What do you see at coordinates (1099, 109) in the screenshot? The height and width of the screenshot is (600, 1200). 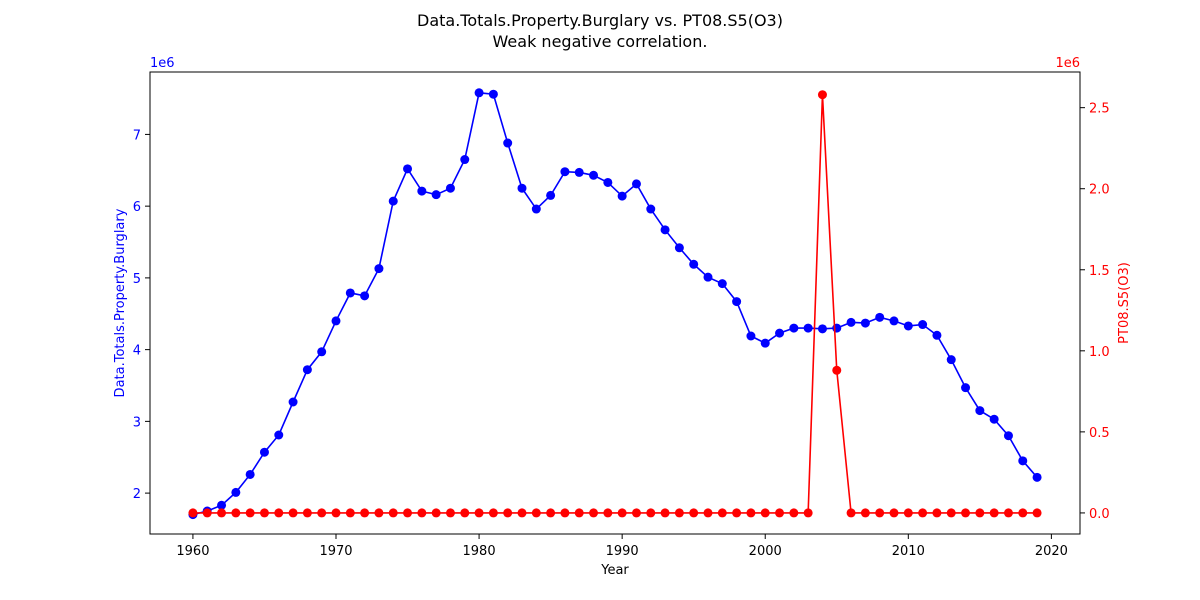 I see `right-tick-label: 2.5` at bounding box center [1099, 109].